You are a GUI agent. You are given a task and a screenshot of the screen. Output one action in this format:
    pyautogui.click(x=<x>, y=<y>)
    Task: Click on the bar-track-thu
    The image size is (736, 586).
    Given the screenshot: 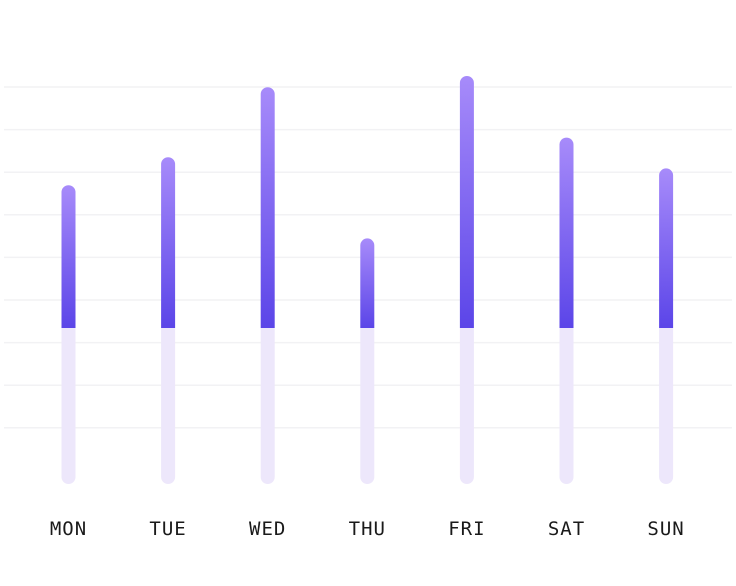 What is the action you would take?
    pyautogui.click(x=367, y=406)
    